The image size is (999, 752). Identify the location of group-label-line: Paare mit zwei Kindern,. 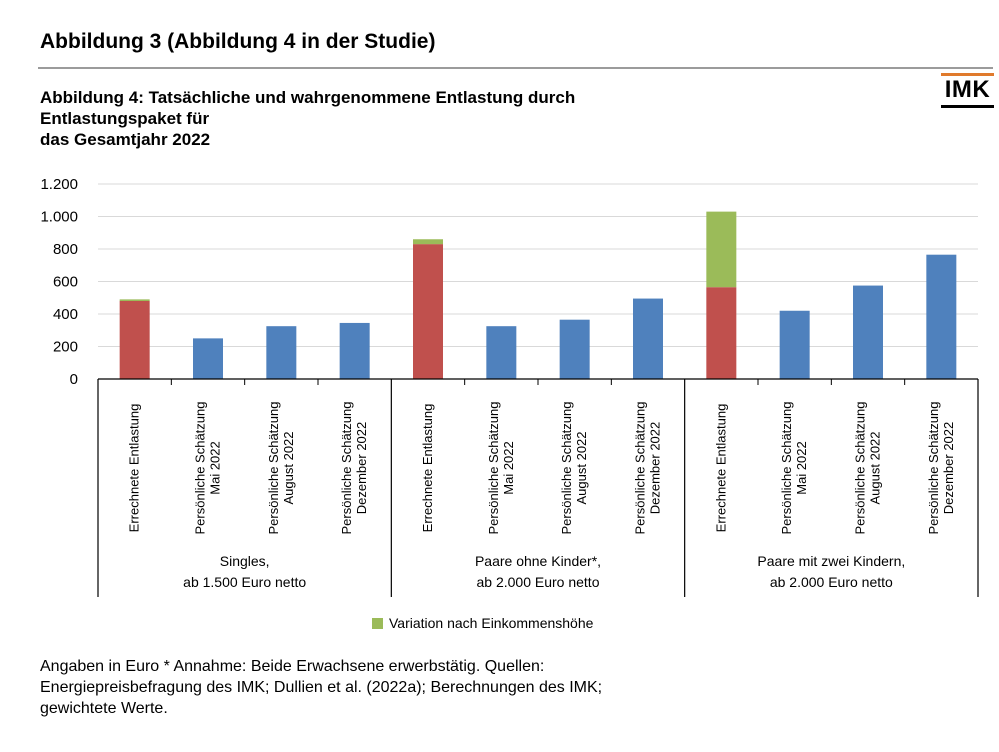
(831, 561).